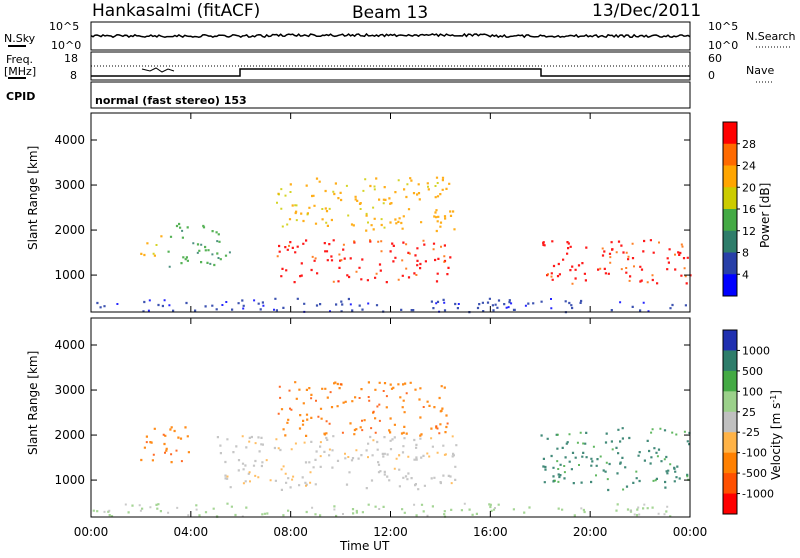 The width and height of the screenshot is (800, 558). I want to click on power-colorbar-tick-label-4: 12, so click(749, 231).